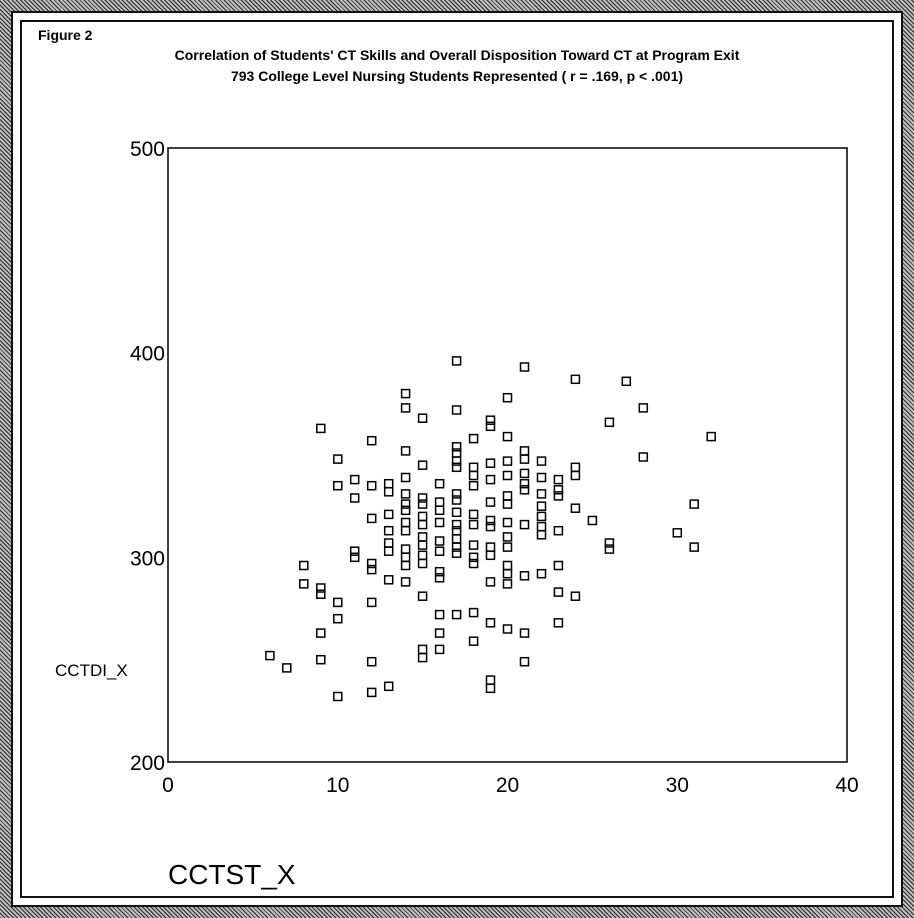 Image resolution: width=914 pixels, height=918 pixels. What do you see at coordinates (168, 785) in the screenshot?
I see `x-tick-label: 0` at bounding box center [168, 785].